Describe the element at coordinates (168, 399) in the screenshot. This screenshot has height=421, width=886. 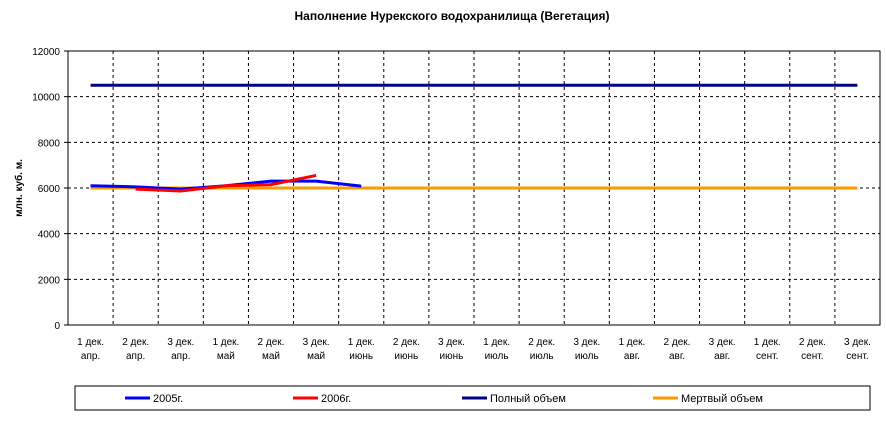
I see `legend-label: 2005г.` at that location.